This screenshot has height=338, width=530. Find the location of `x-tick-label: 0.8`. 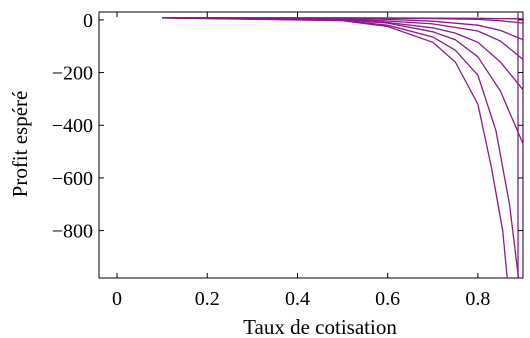

x-tick-label: 0.8 is located at coordinates (477, 299).